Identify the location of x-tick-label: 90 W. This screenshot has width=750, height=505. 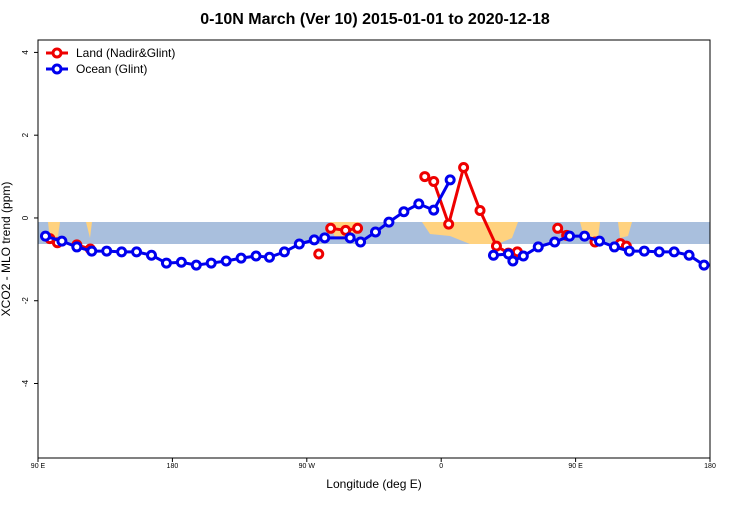
(307, 466).